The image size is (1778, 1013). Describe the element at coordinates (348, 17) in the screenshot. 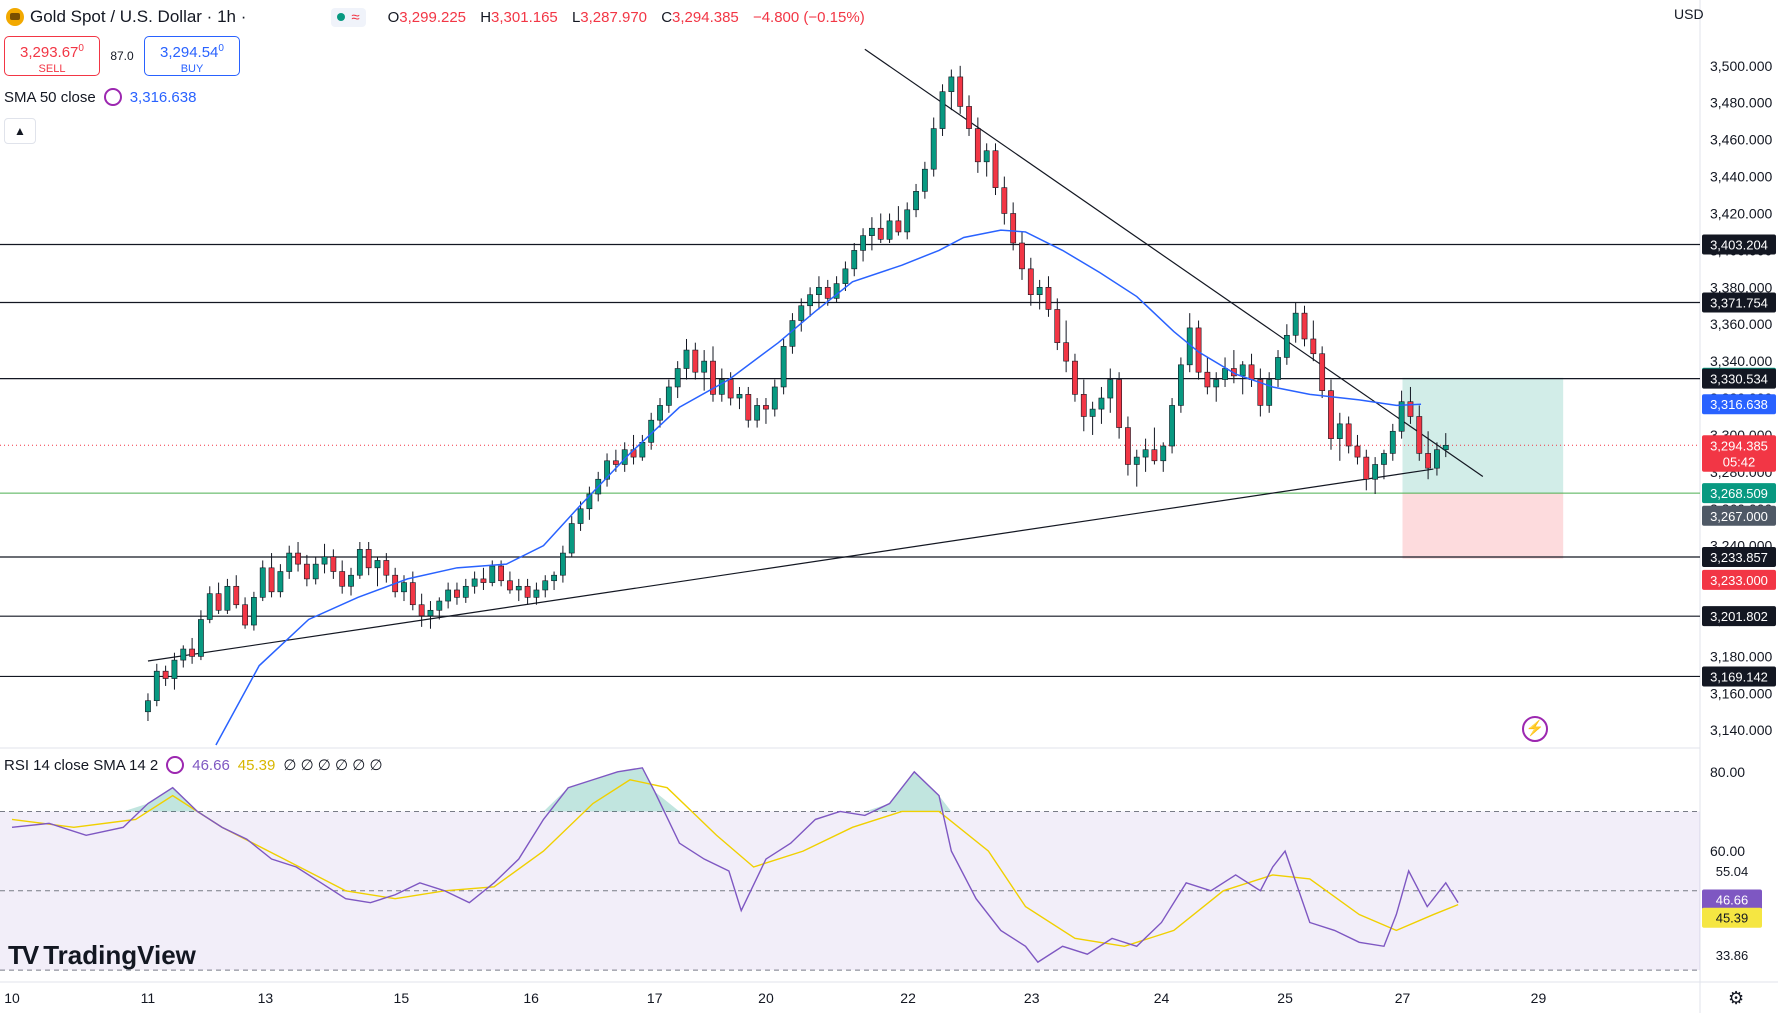

I see `market-status: ≈` at that location.